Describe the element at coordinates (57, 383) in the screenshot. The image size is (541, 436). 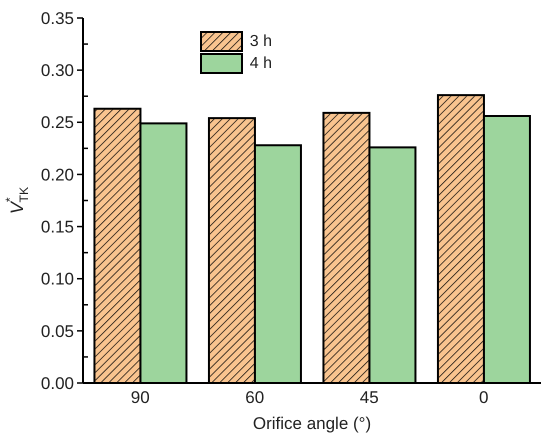
I see `y-tick-label: 0.00` at that location.